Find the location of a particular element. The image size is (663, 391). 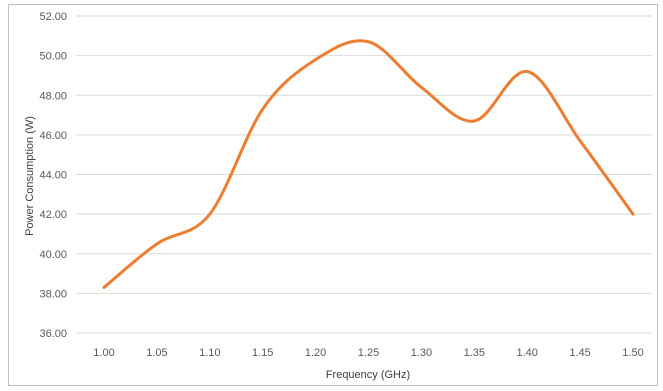

y-tick-label: 52.00 is located at coordinates (53, 17).